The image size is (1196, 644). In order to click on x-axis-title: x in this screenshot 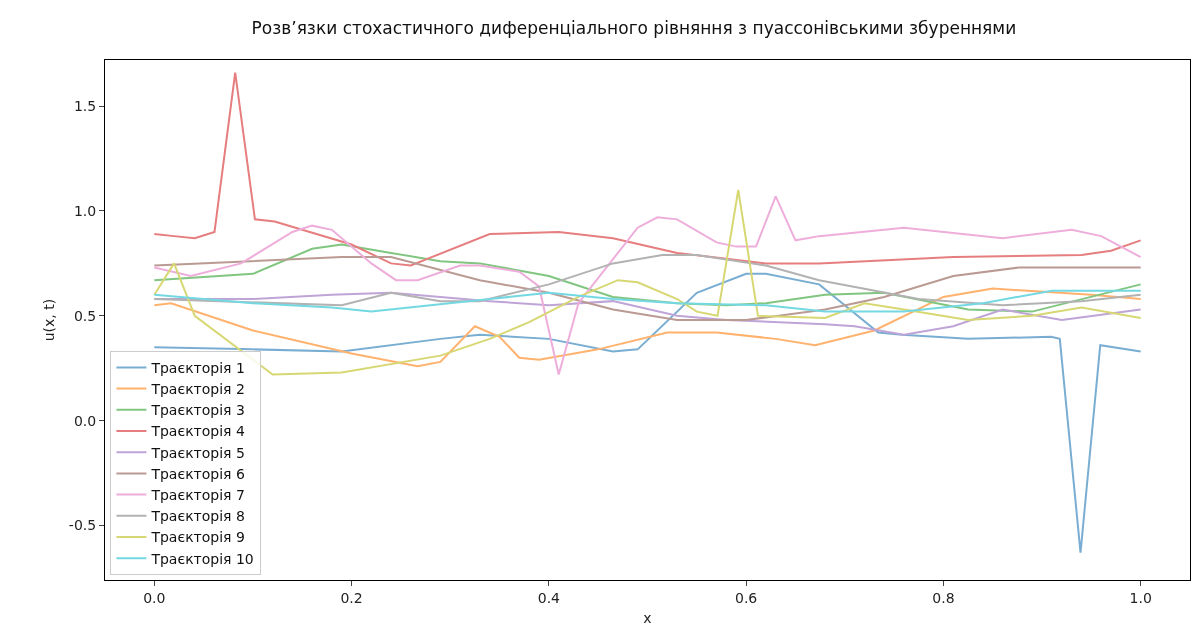, I will do `click(647, 618)`.